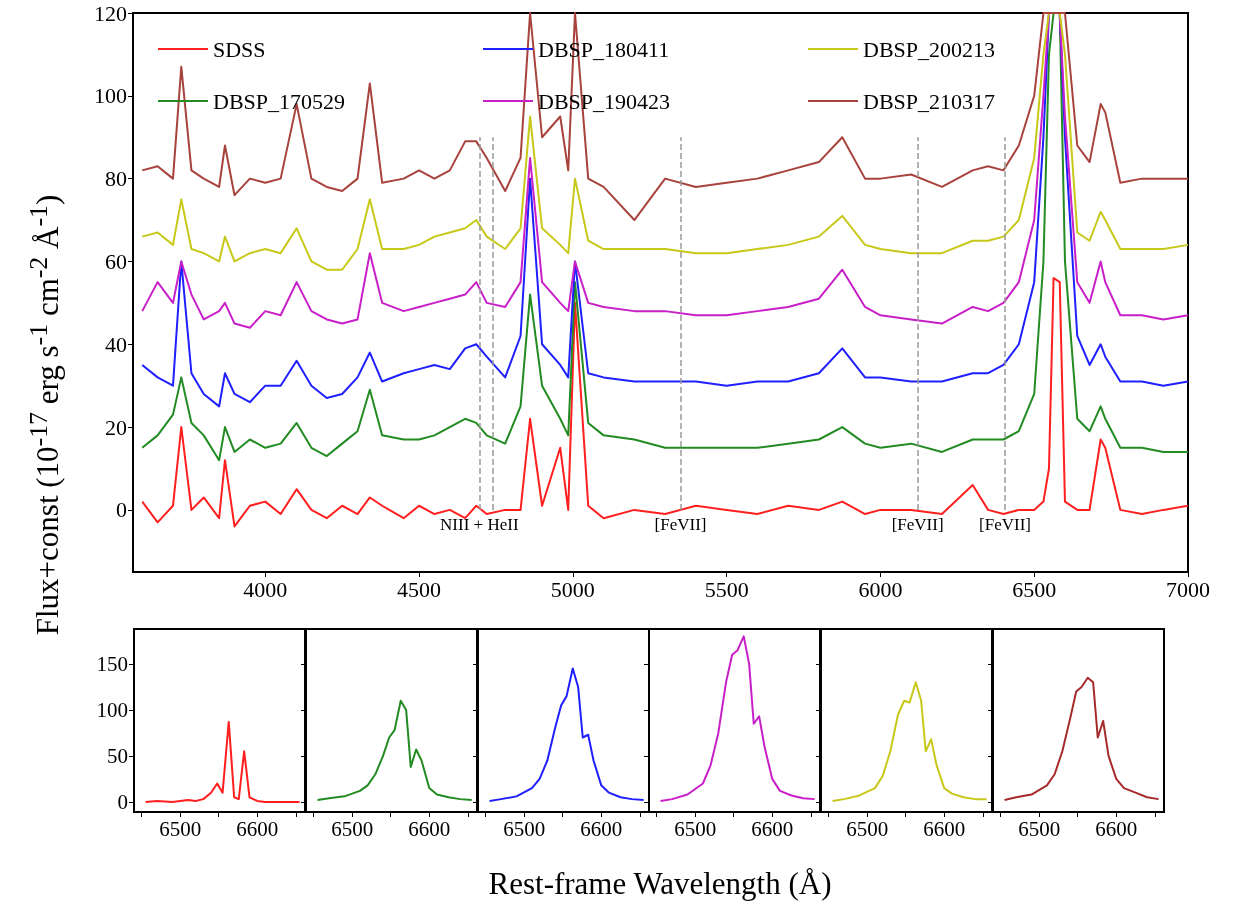 This screenshot has width=1233, height=922. Describe the element at coordinates (479, 524) in the screenshot. I see `ref-line-label: NIII + HeII` at that location.